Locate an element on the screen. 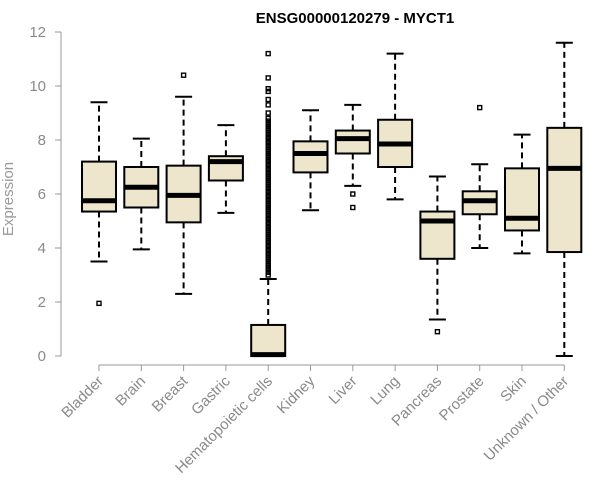  x-tick-label: Lung is located at coordinates (385, 391).